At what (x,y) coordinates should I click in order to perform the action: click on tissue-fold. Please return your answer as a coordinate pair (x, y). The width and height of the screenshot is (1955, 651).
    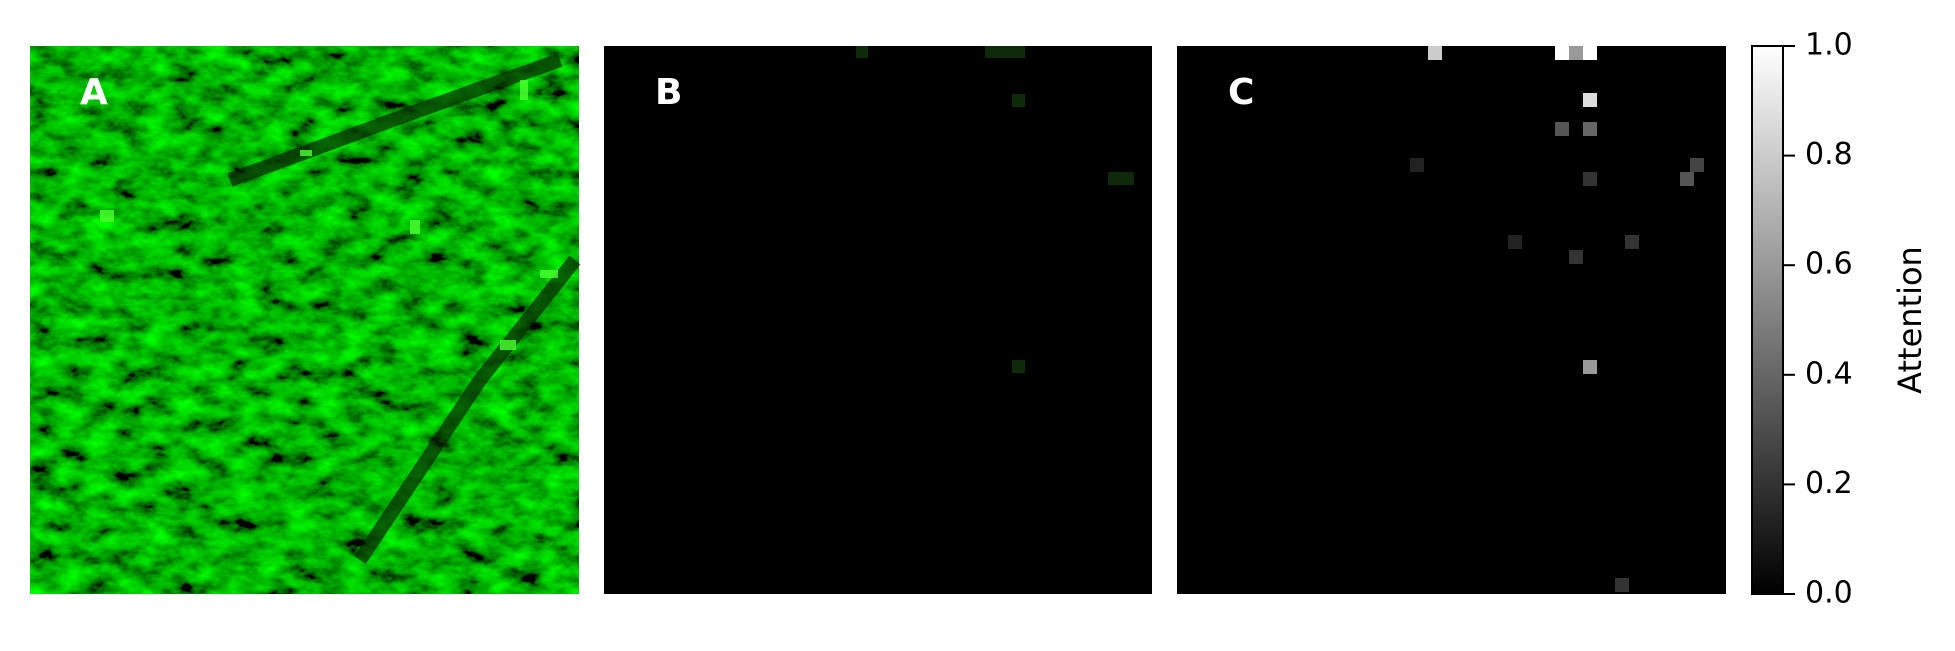
    Looking at the image, I should click on (404, 308).